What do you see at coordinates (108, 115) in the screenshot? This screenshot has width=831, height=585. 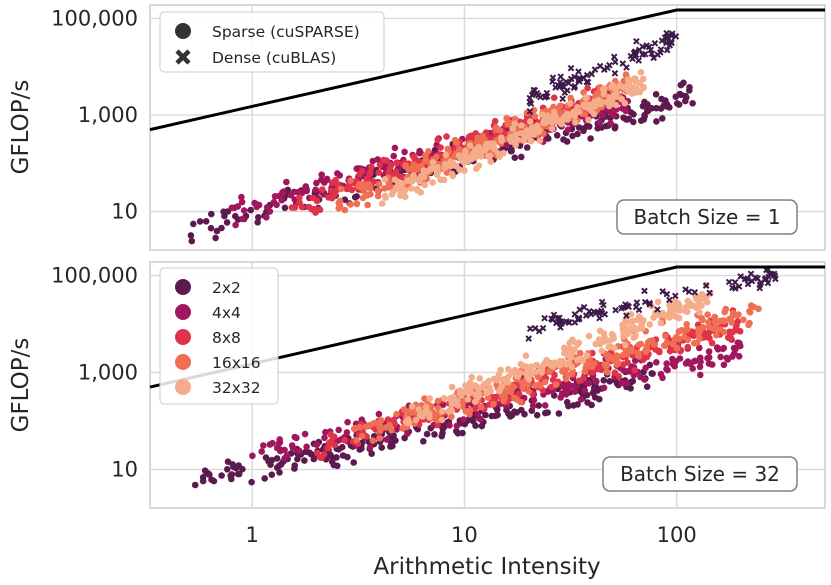 I see `y-tick-label: 1,000` at bounding box center [108, 115].